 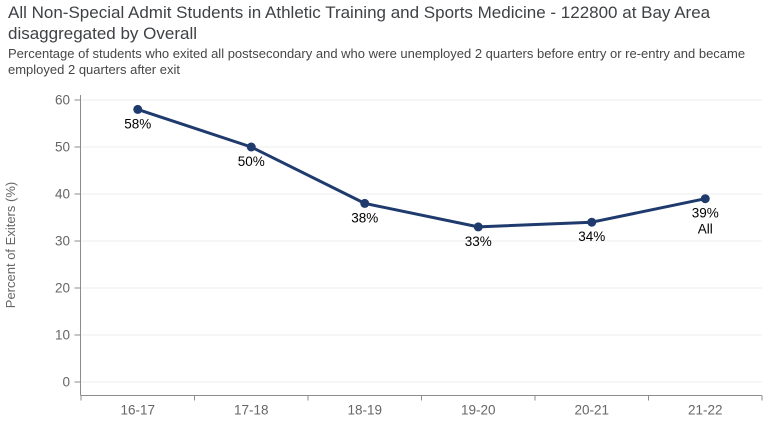 What do you see at coordinates (137, 123) in the screenshot?
I see `data-label: 58%` at bounding box center [137, 123].